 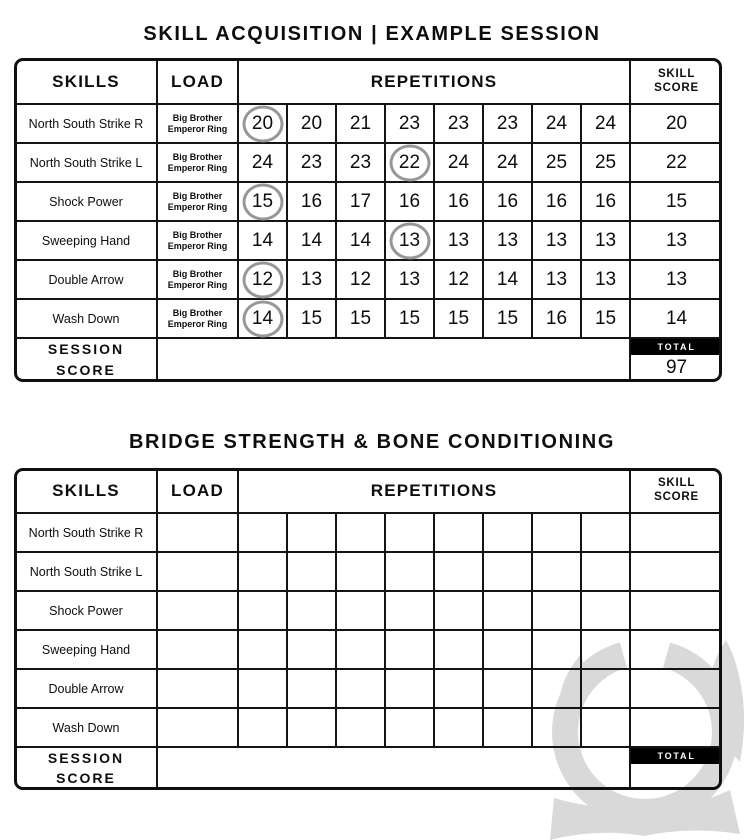 What do you see at coordinates (87, 532) in the screenshot?
I see `skill-name: North South Strike R` at bounding box center [87, 532].